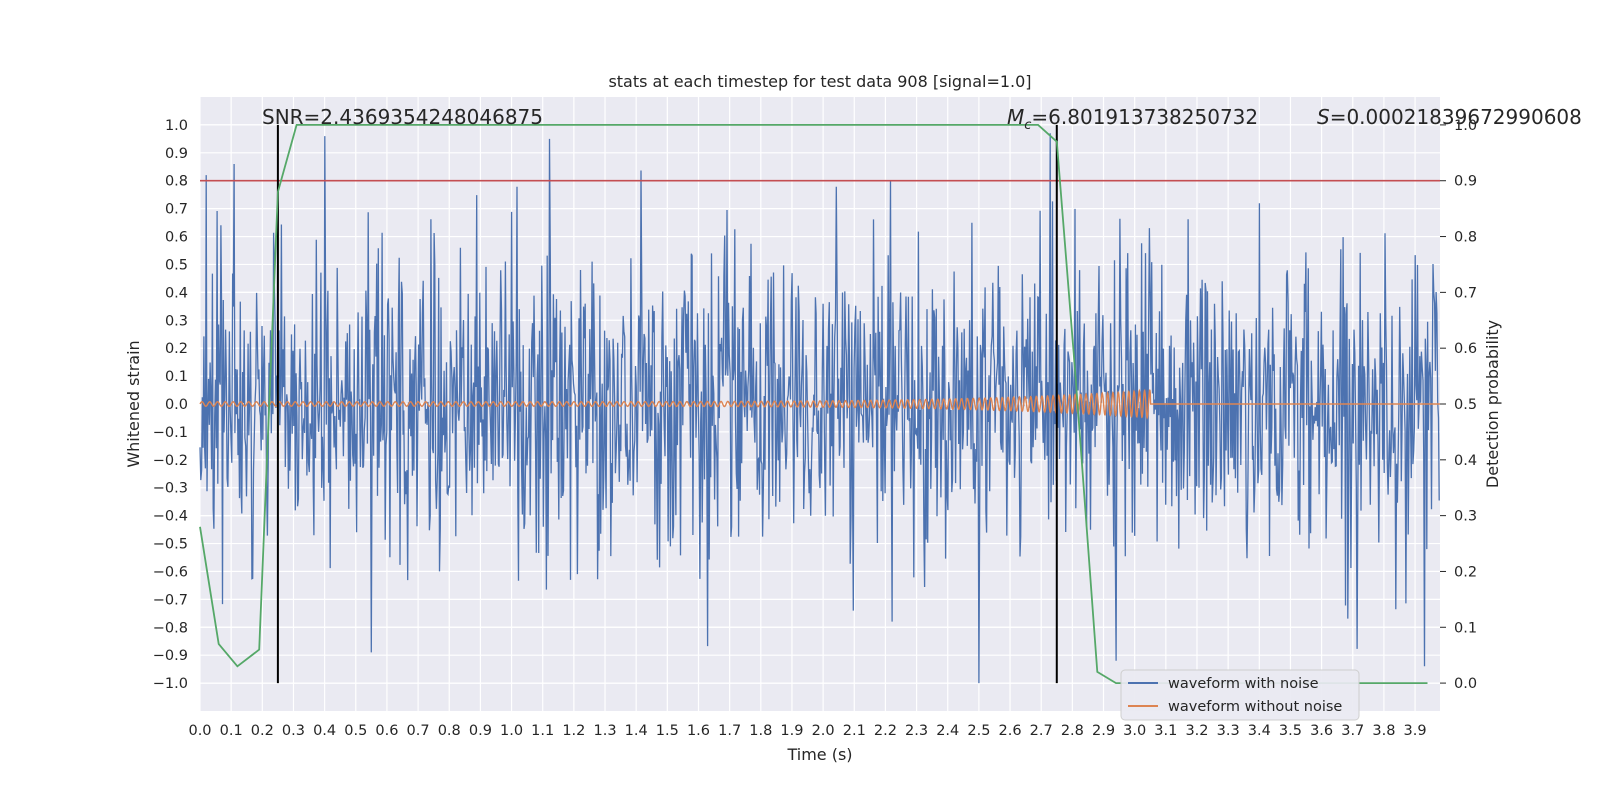  What do you see at coordinates (176, 182) in the screenshot?
I see `y-tick-label: 0.8` at bounding box center [176, 182].